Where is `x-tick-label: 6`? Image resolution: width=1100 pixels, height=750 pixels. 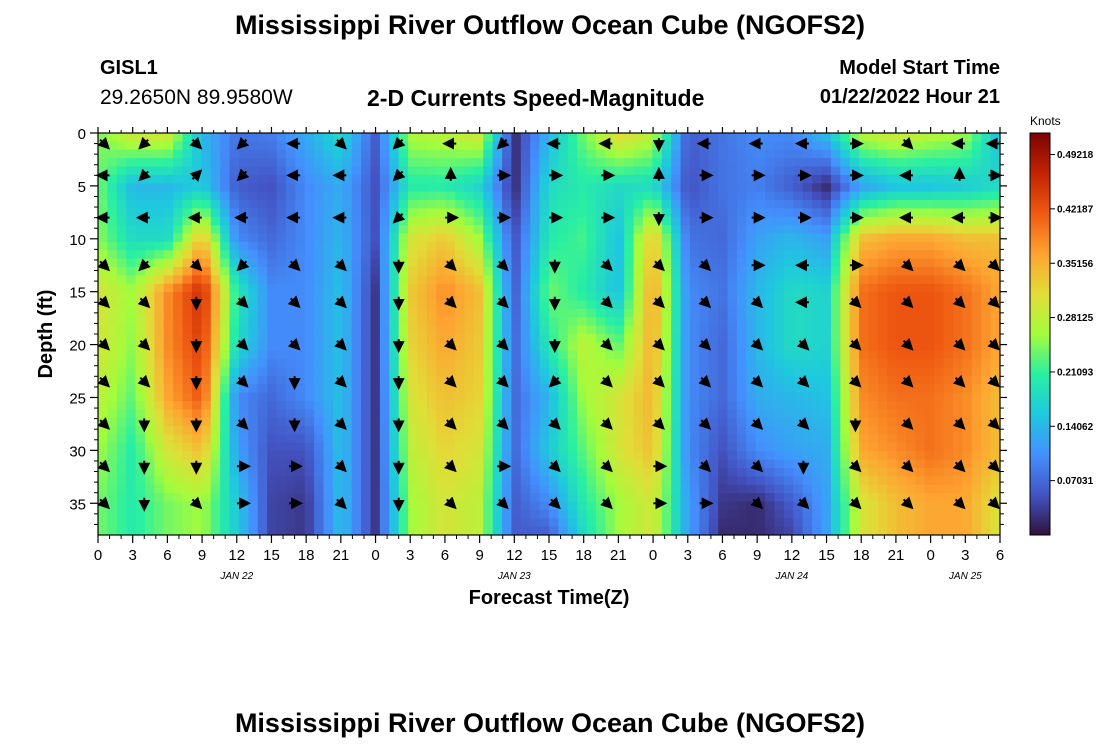
x-tick-label: 6 is located at coordinates (722, 555).